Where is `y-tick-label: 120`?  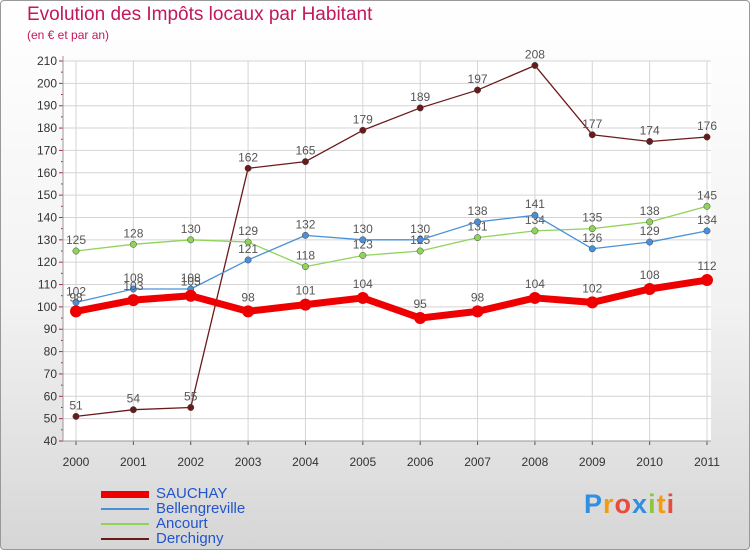 y-tick-label: 120 is located at coordinates (47, 262).